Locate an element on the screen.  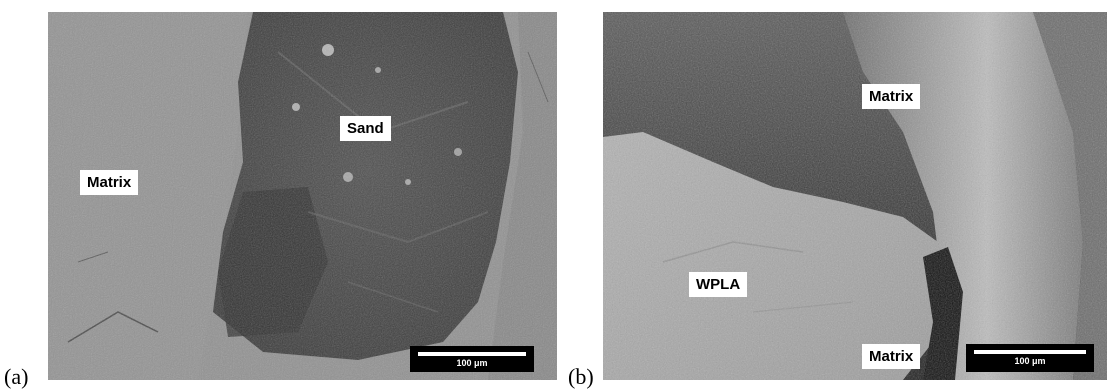
sand-label: Sand is located at coordinates (365, 128).